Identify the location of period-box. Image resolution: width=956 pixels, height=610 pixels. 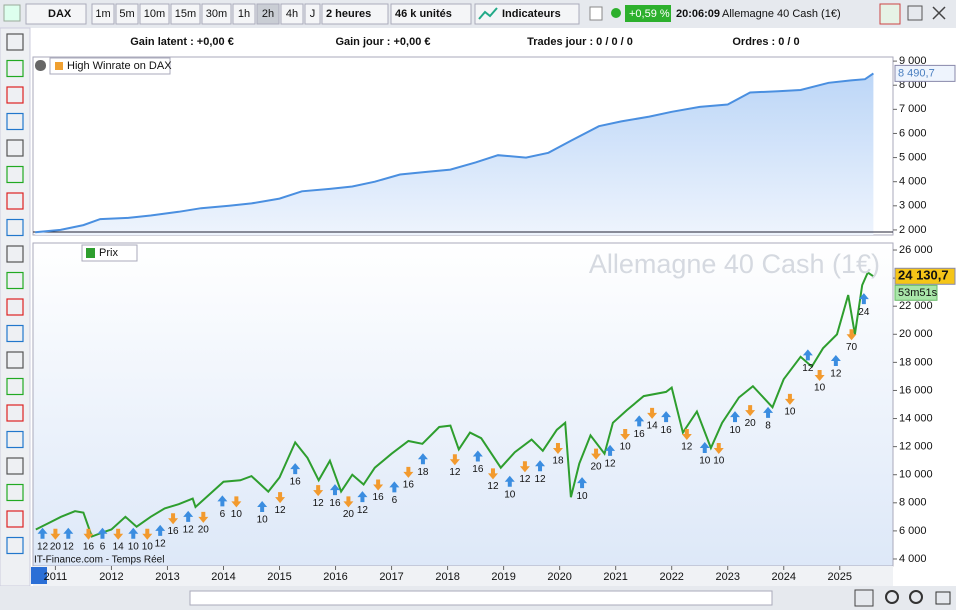
(355, 14).